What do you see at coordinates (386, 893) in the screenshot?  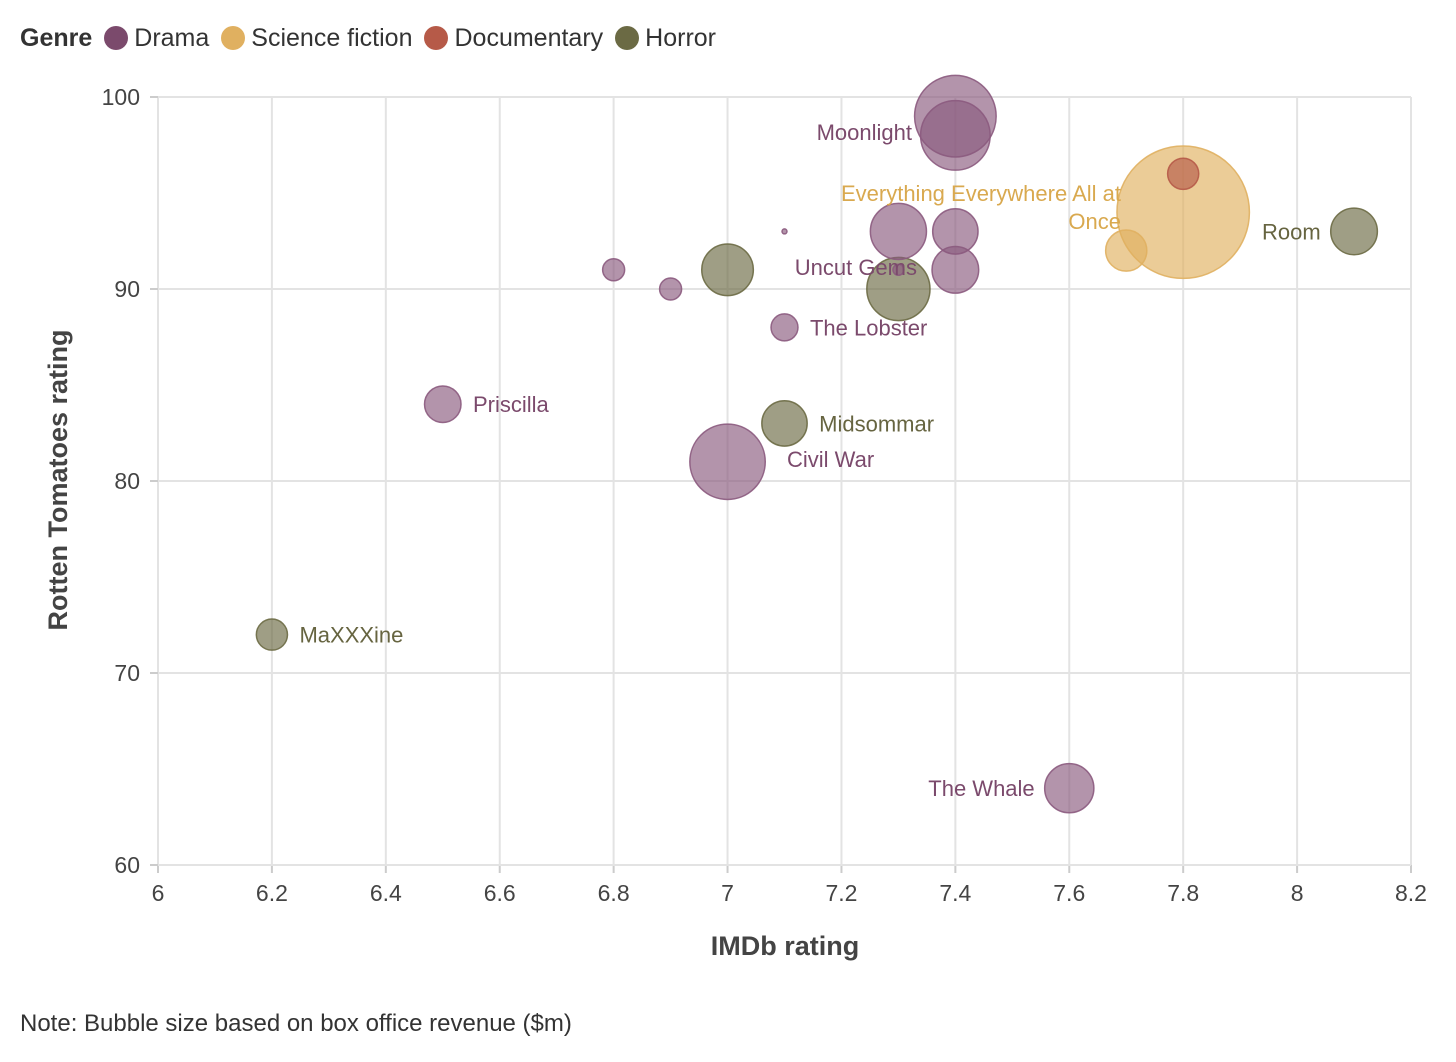 I see `x-tick-label: 6.4` at bounding box center [386, 893].